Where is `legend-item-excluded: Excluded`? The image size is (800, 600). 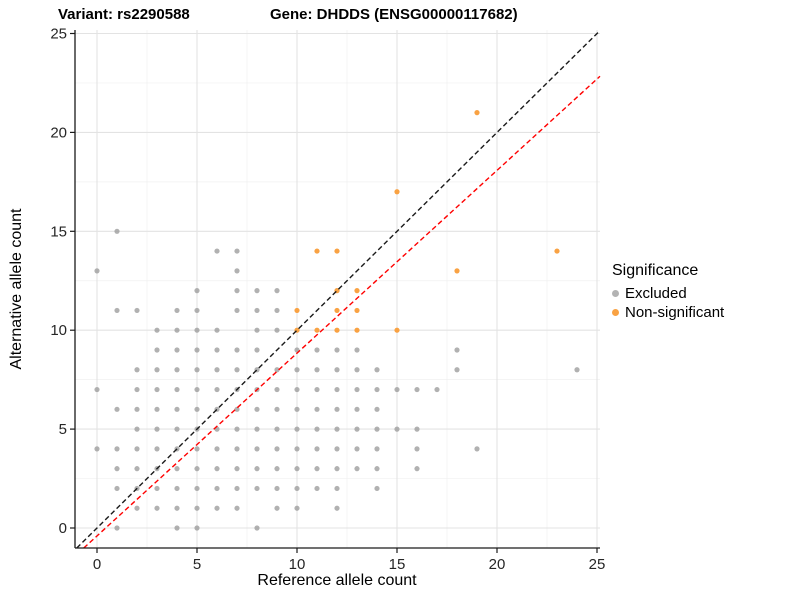 legend-item-excluded: Excluded is located at coordinates (668, 293).